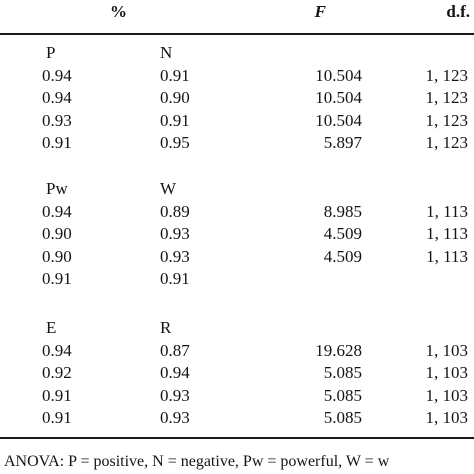 The image size is (474, 474). What do you see at coordinates (175, 142) in the screenshot?
I see `cell-value-b: 0.95` at bounding box center [175, 142].